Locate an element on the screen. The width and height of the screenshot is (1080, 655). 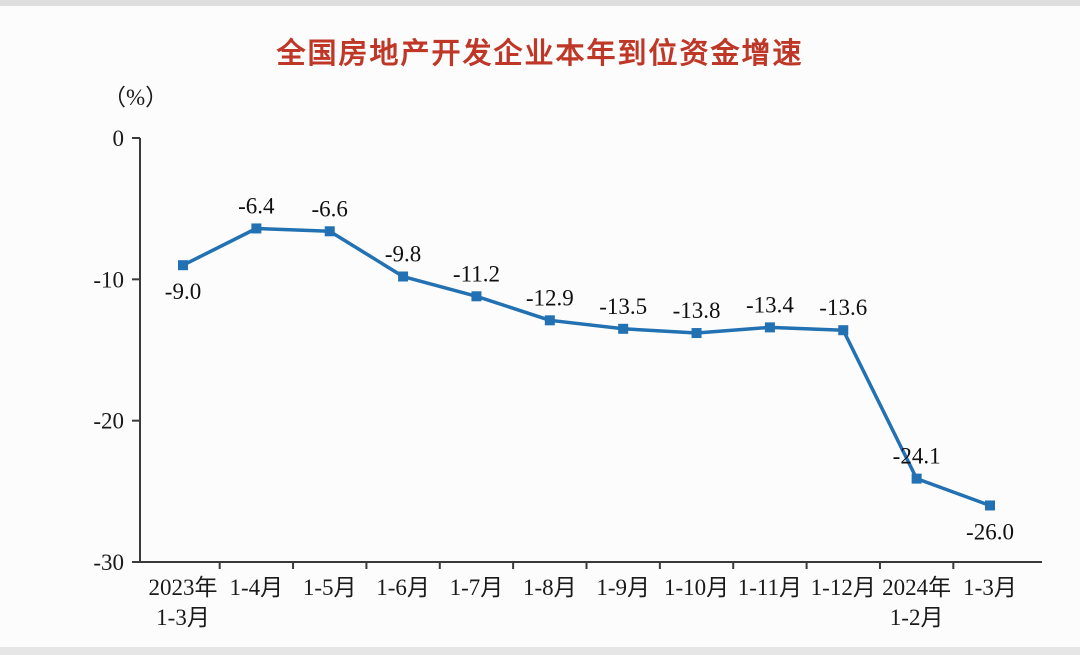
data-label: -9.0 is located at coordinates (183, 291).